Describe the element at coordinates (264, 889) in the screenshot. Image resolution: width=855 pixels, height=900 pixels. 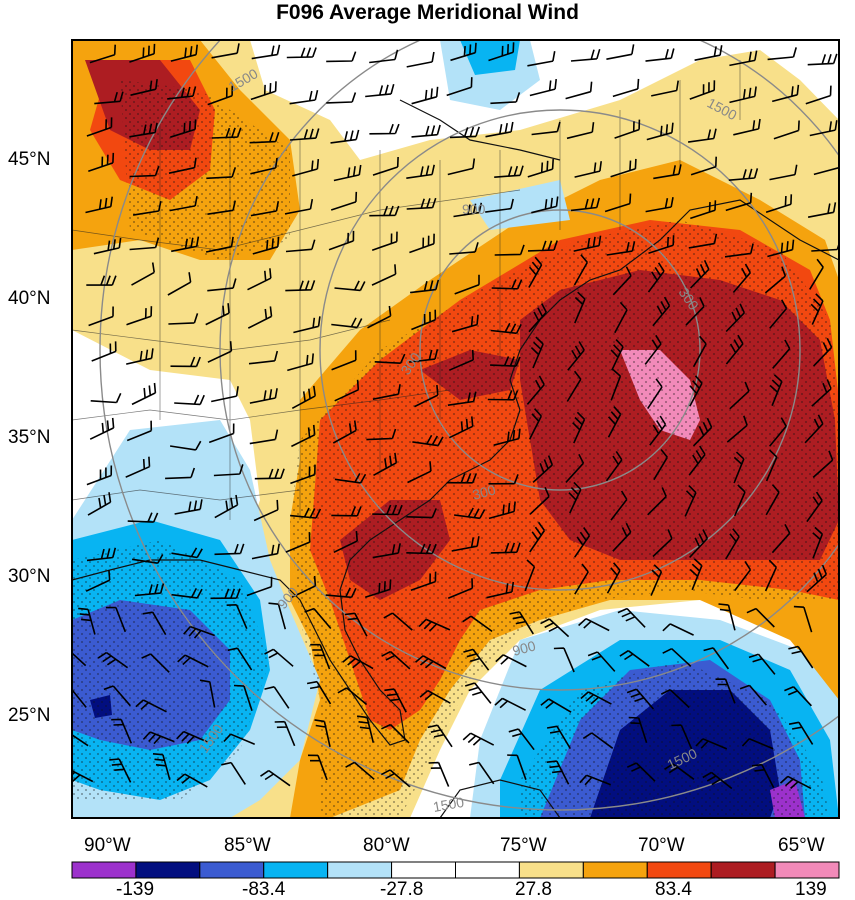
I see `colorbar-label: -83.4` at that location.